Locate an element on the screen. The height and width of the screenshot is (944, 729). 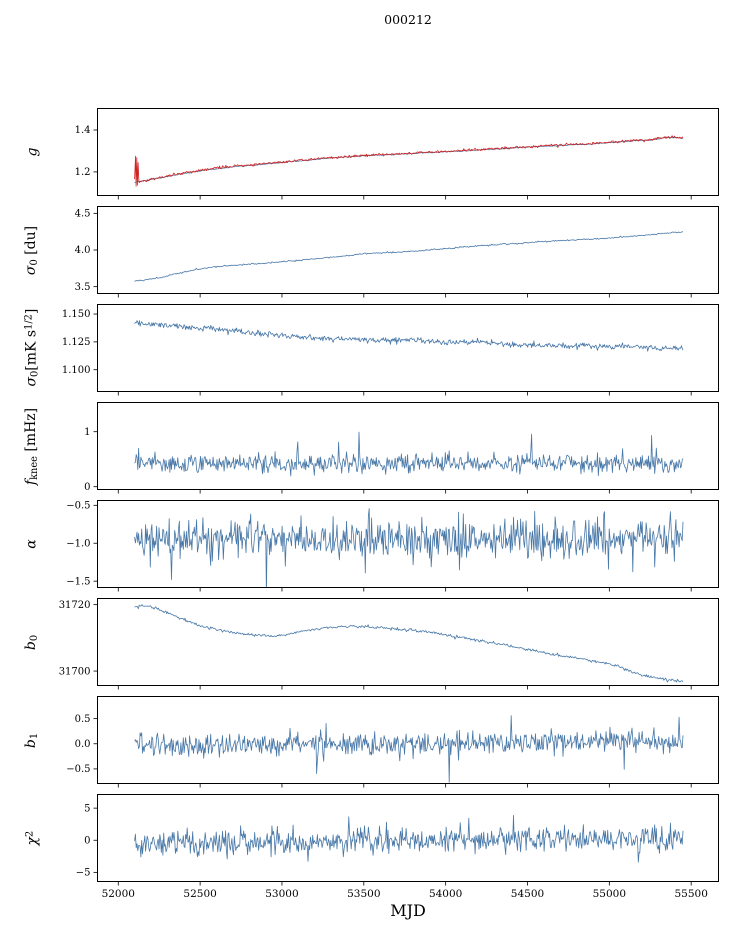
chart-title: 000212 is located at coordinates (408, 19).